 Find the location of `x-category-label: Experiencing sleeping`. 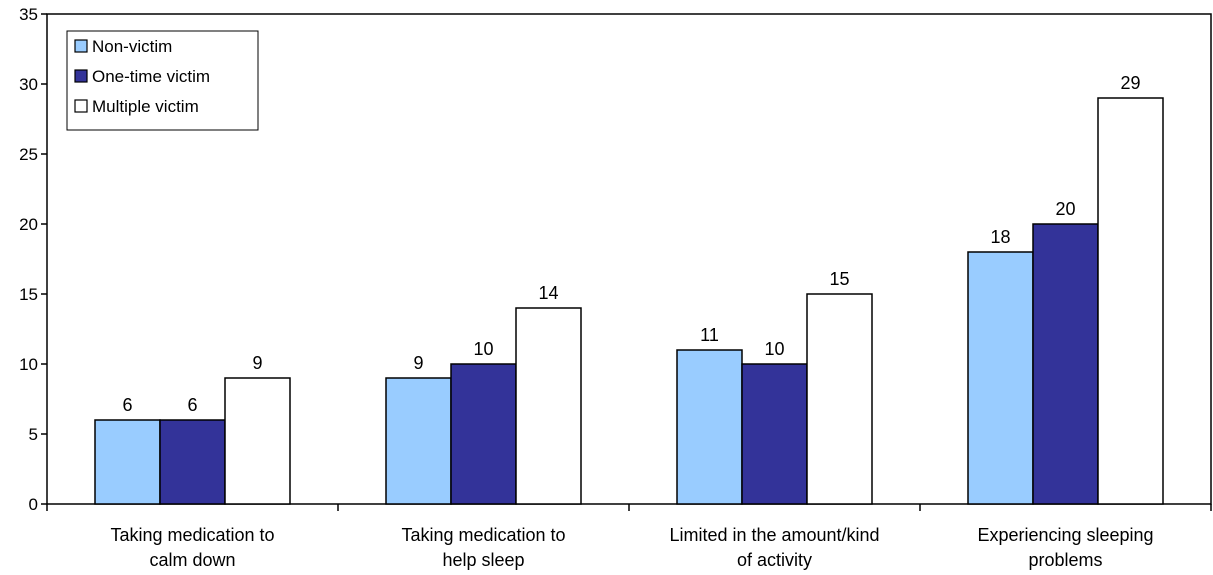

x-category-label: Experiencing sleeping is located at coordinates (1065, 535).